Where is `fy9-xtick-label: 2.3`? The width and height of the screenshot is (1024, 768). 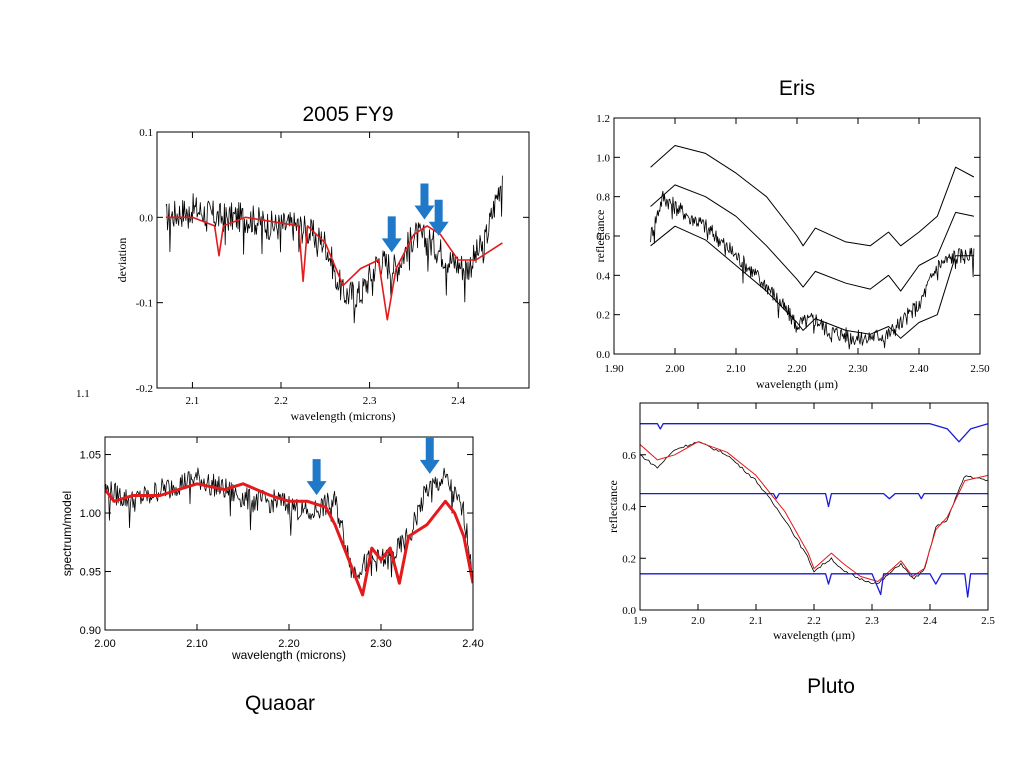
fy9-xtick-label: 2.3 is located at coordinates (370, 401).